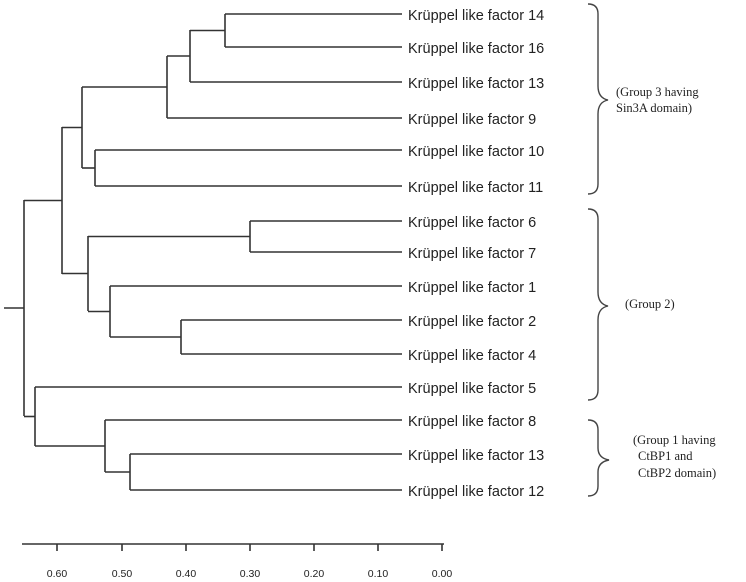 The image size is (746, 582). What do you see at coordinates (650, 304) in the screenshot?
I see `group-2-label: (Group 2)` at bounding box center [650, 304].